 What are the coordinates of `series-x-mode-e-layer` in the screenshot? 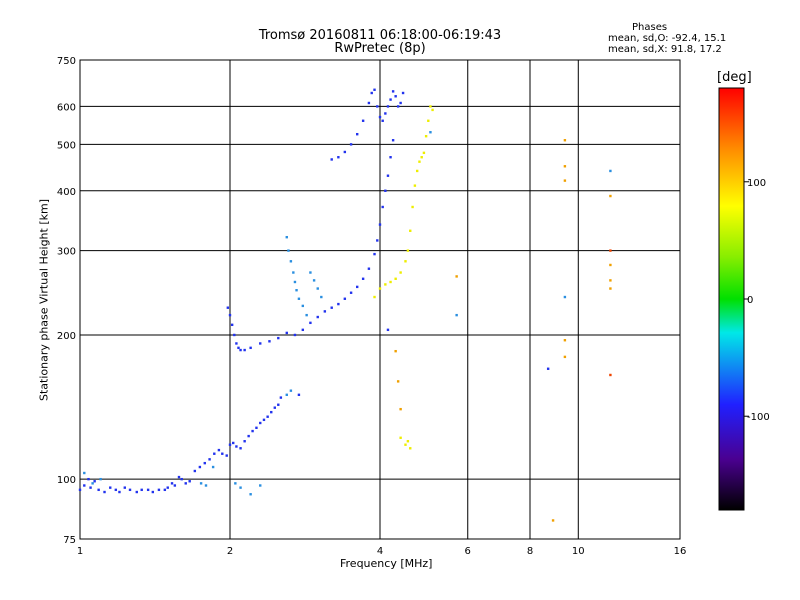 It's located at (405, 443).